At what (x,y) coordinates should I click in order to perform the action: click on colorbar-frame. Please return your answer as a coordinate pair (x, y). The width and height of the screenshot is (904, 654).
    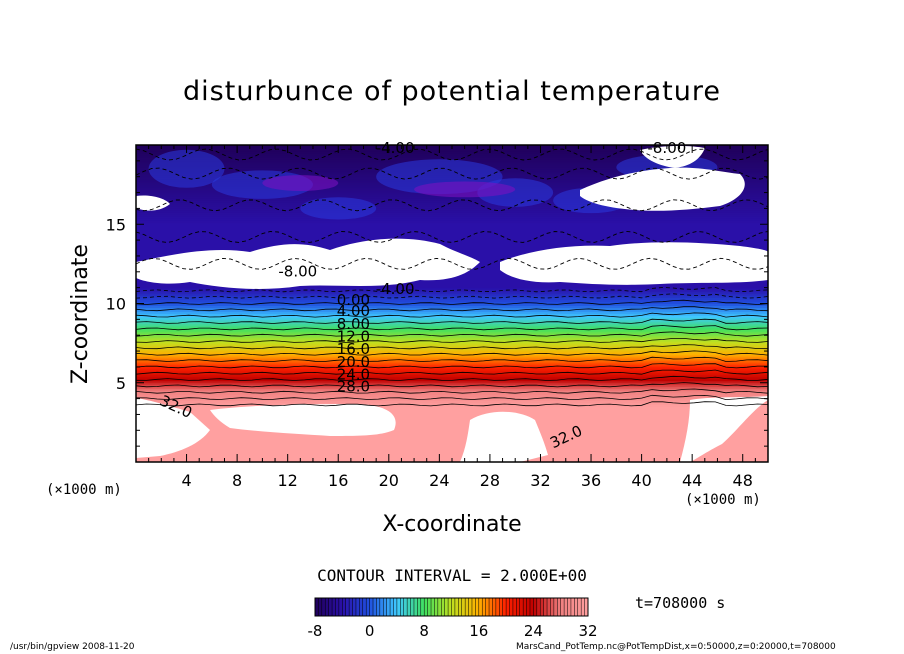
    Looking at the image, I should click on (451, 607).